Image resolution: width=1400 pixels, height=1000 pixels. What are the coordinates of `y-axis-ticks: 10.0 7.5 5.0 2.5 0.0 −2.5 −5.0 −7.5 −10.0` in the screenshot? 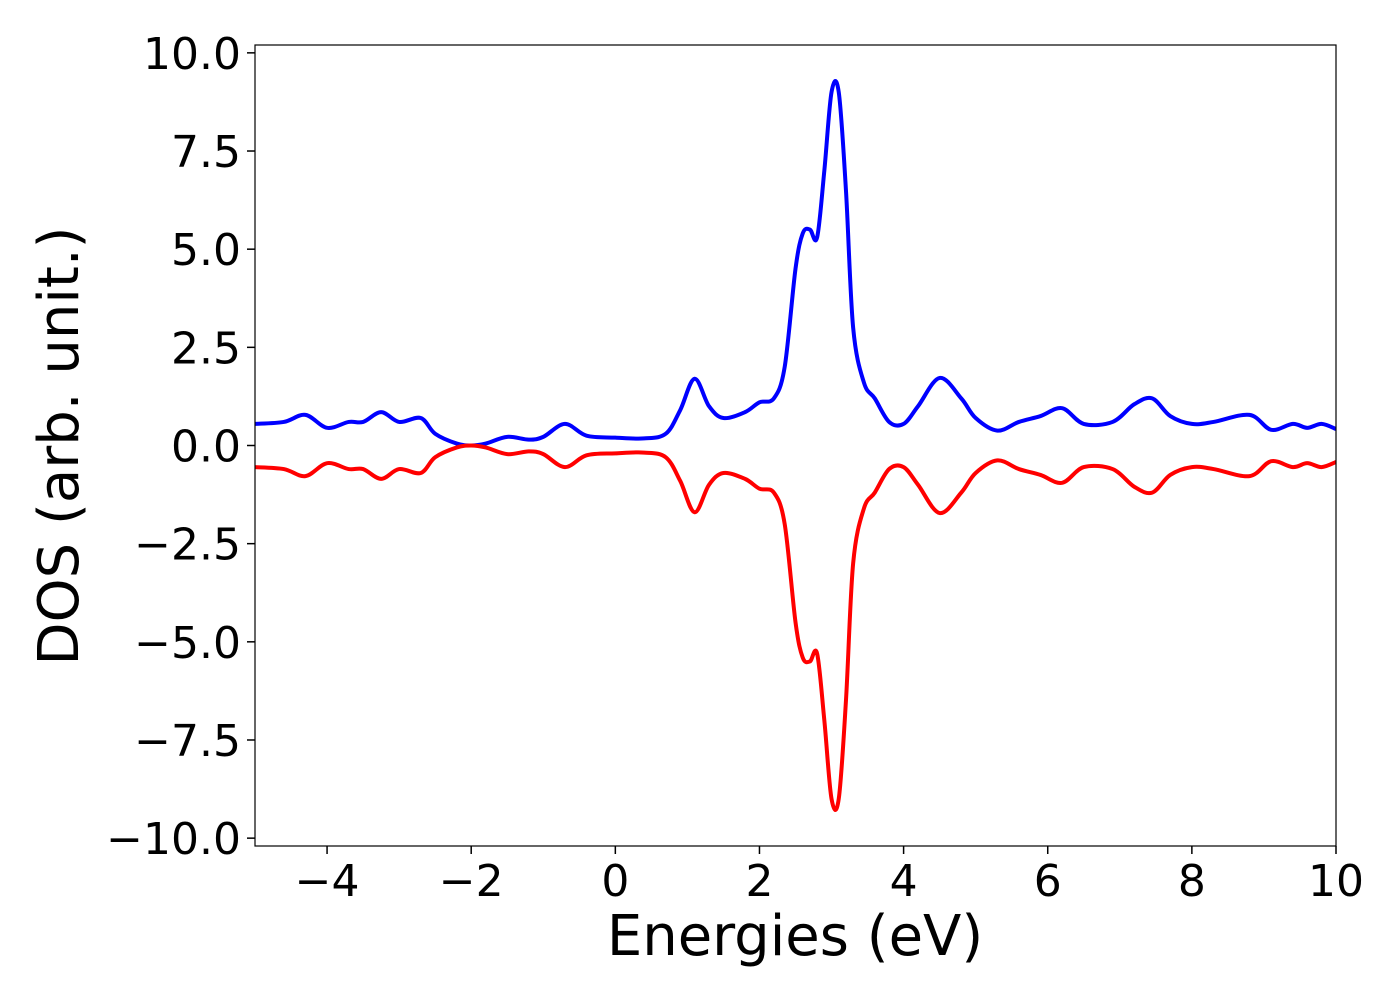 It's located at (180, 447).